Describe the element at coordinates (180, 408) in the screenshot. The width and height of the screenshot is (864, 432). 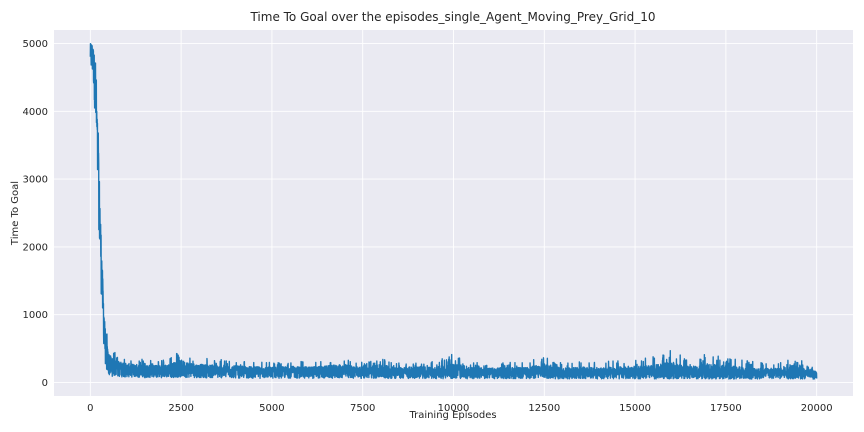
I see `x-tick-label: 2500` at that location.